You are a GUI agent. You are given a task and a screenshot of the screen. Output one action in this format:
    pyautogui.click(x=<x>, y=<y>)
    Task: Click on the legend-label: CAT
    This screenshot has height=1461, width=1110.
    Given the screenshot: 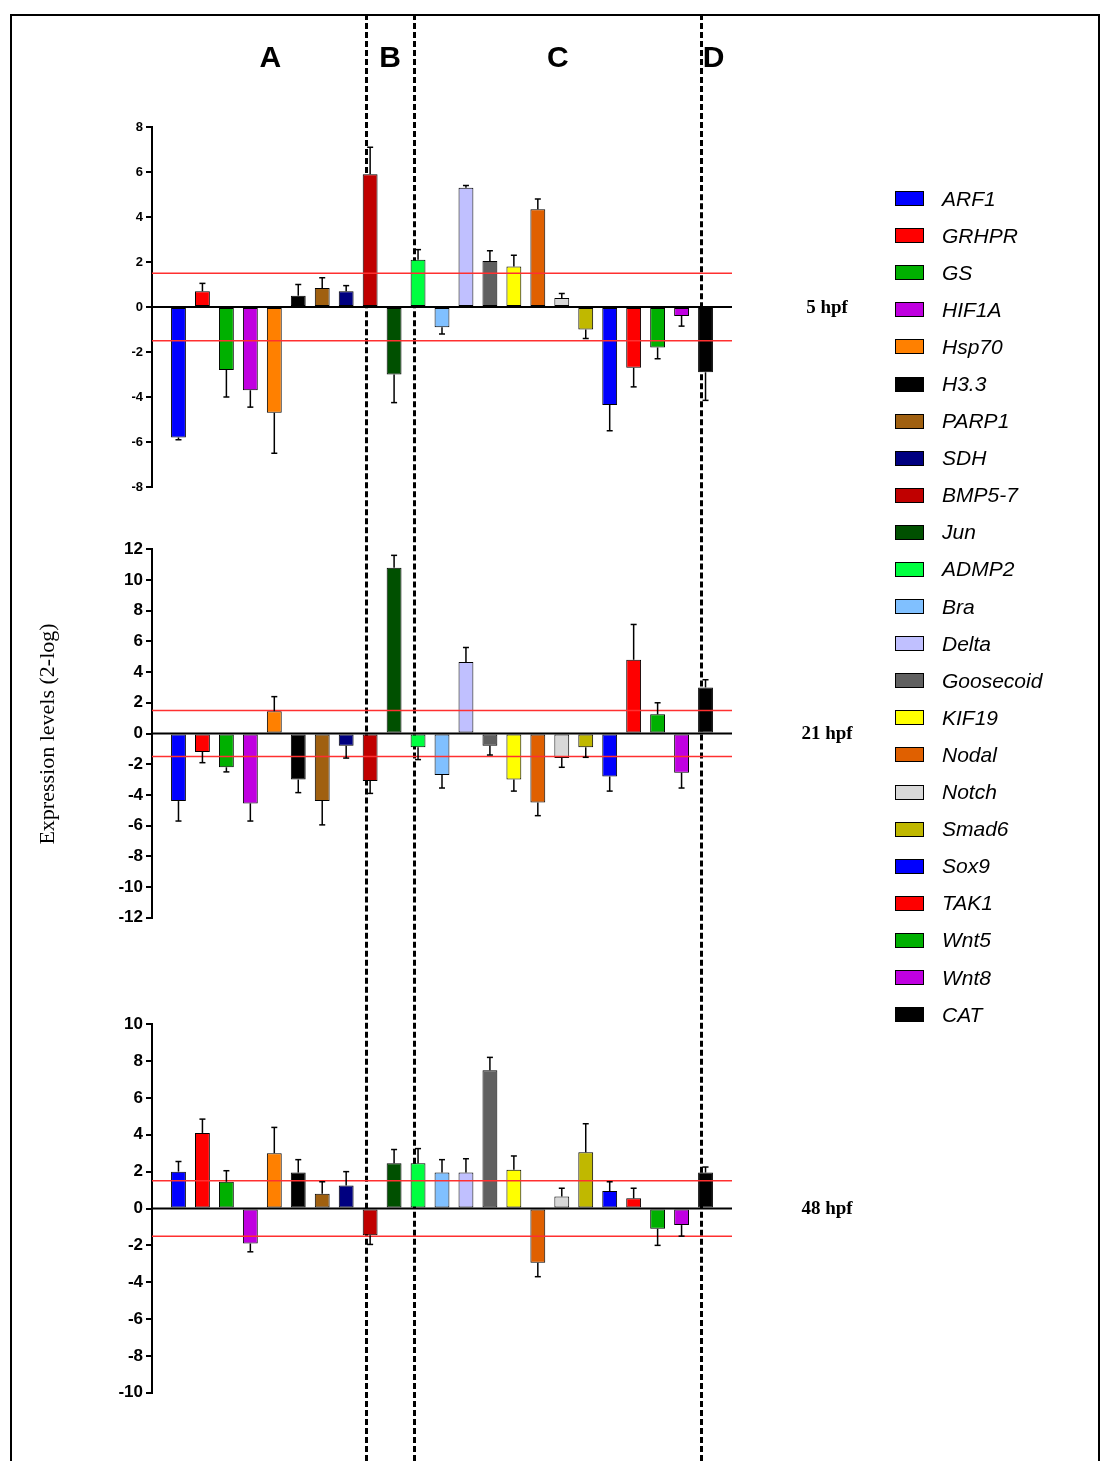 What is the action you would take?
    pyautogui.click(x=962, y=1014)
    